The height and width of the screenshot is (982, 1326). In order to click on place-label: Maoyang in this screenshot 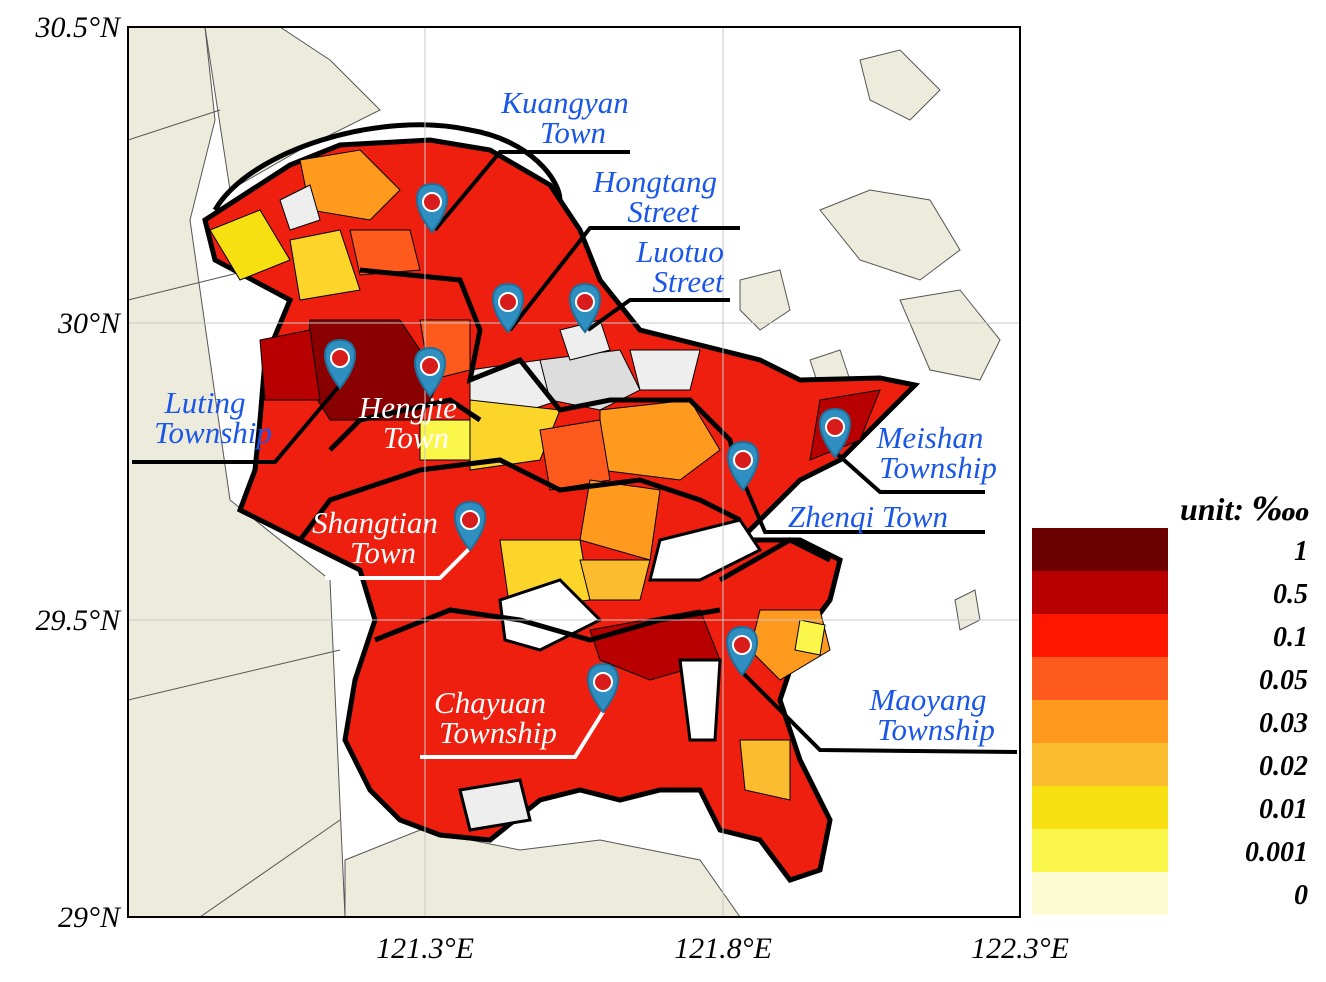, I will do `click(927, 699)`.